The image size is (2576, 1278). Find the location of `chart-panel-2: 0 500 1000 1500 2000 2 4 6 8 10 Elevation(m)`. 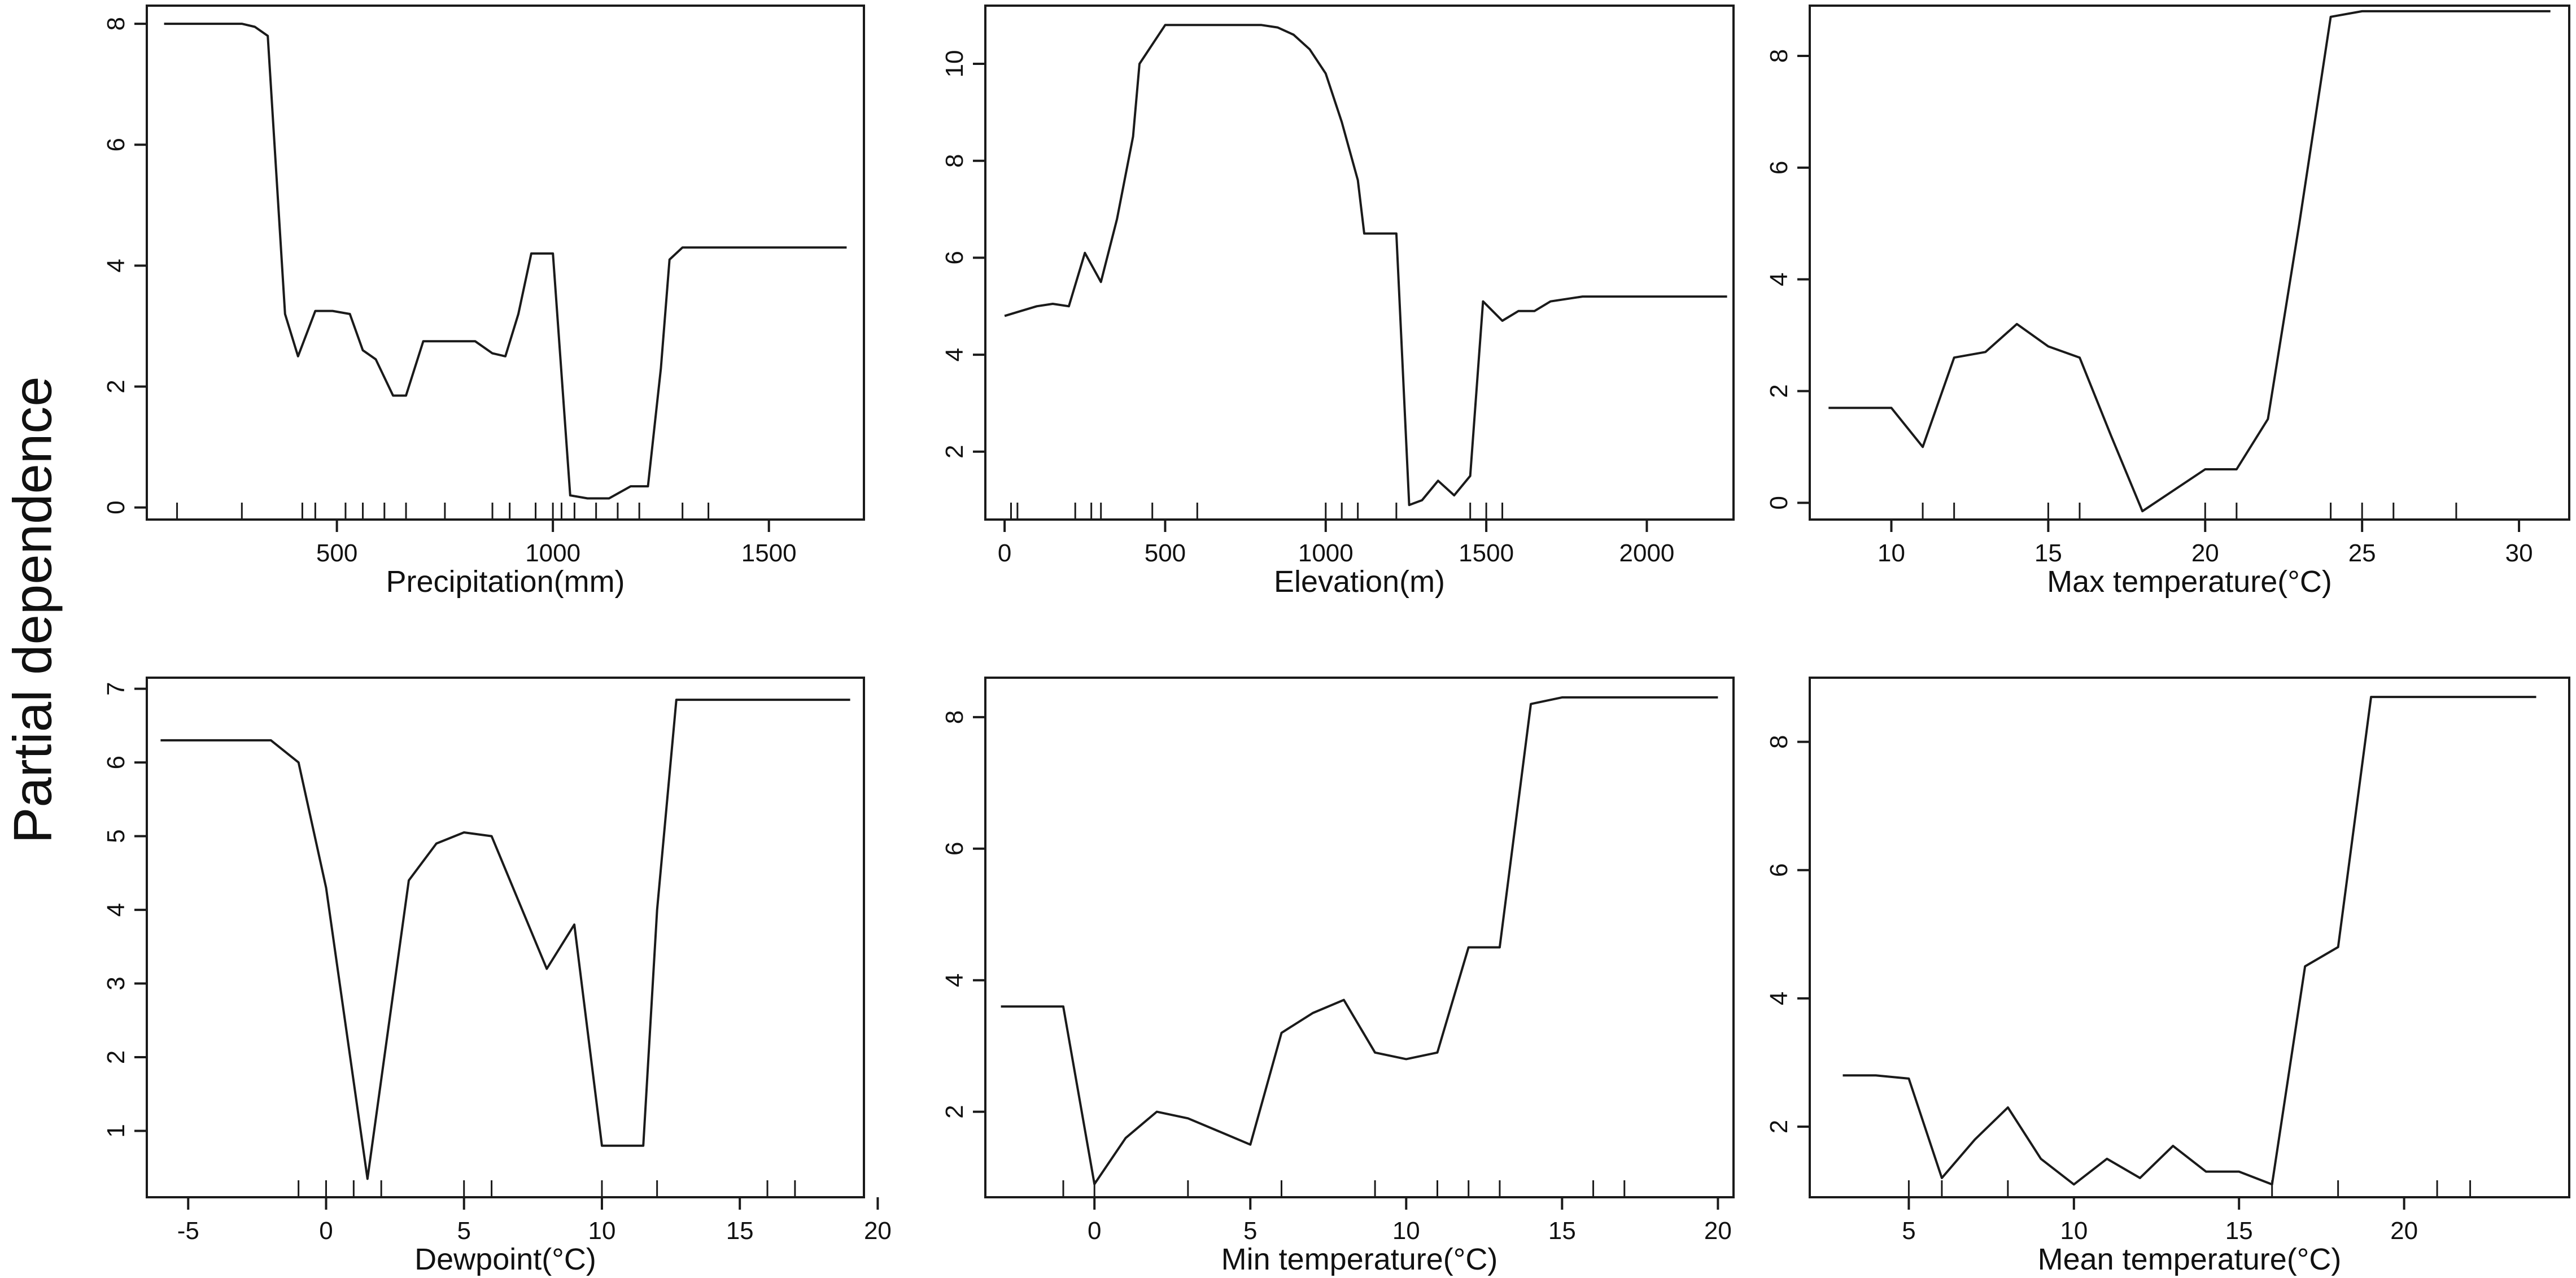

chart-panel-2: 0 500 1000 1500 2000 2 4 6 8 10 Elevation(m) is located at coordinates (1338, 302).